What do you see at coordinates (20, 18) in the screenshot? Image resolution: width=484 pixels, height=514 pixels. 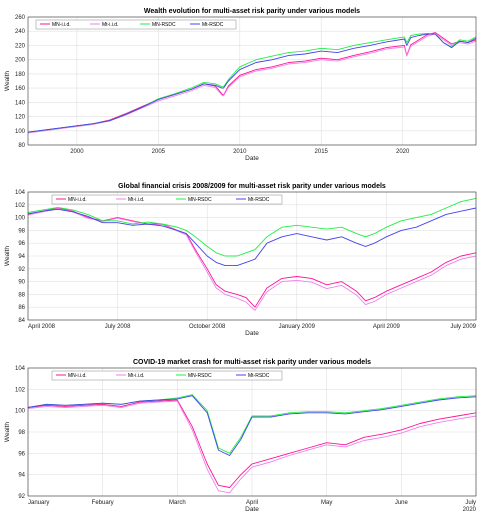 I see `y-tick-label: 260` at bounding box center [20, 18].